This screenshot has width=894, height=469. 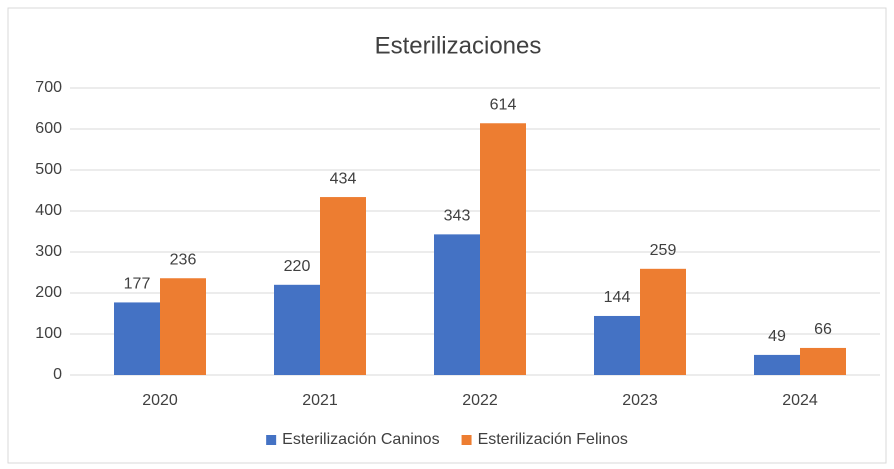 What do you see at coordinates (320, 400) in the screenshot?
I see `x-tick-label: 2021` at bounding box center [320, 400].